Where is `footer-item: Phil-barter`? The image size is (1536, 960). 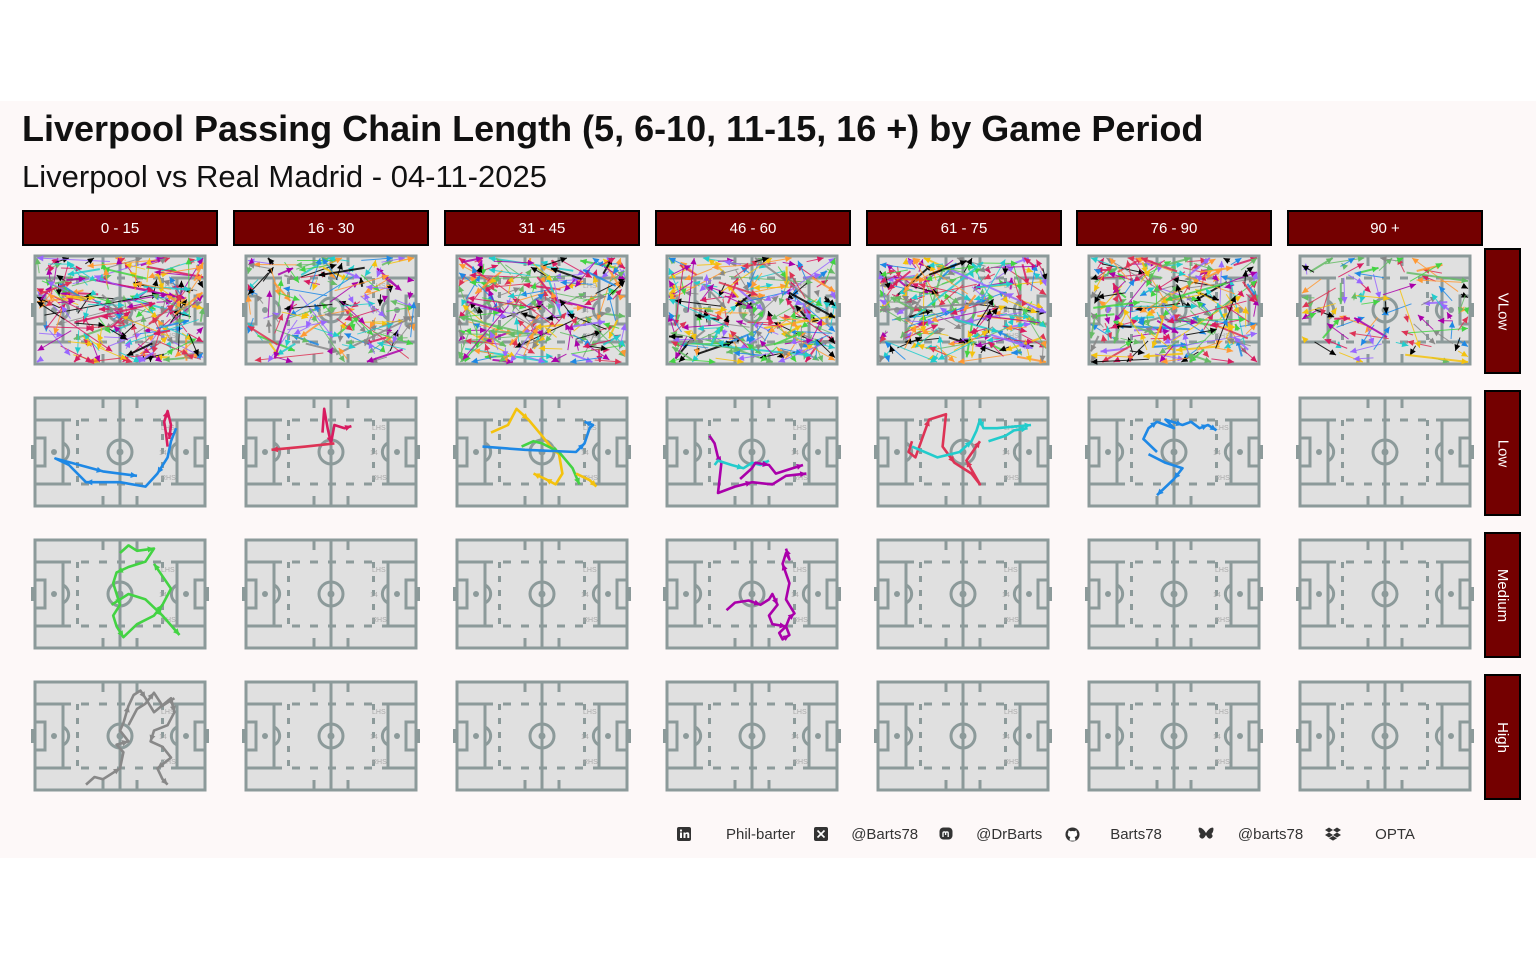 footer-item: Phil-barter is located at coordinates (735, 834).